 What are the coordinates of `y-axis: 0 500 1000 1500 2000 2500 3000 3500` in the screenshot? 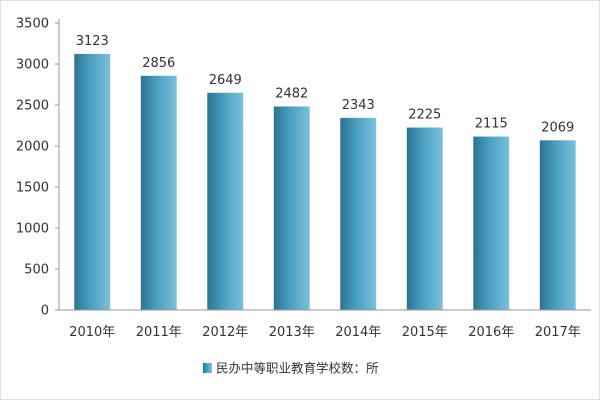 It's located at (38, 168).